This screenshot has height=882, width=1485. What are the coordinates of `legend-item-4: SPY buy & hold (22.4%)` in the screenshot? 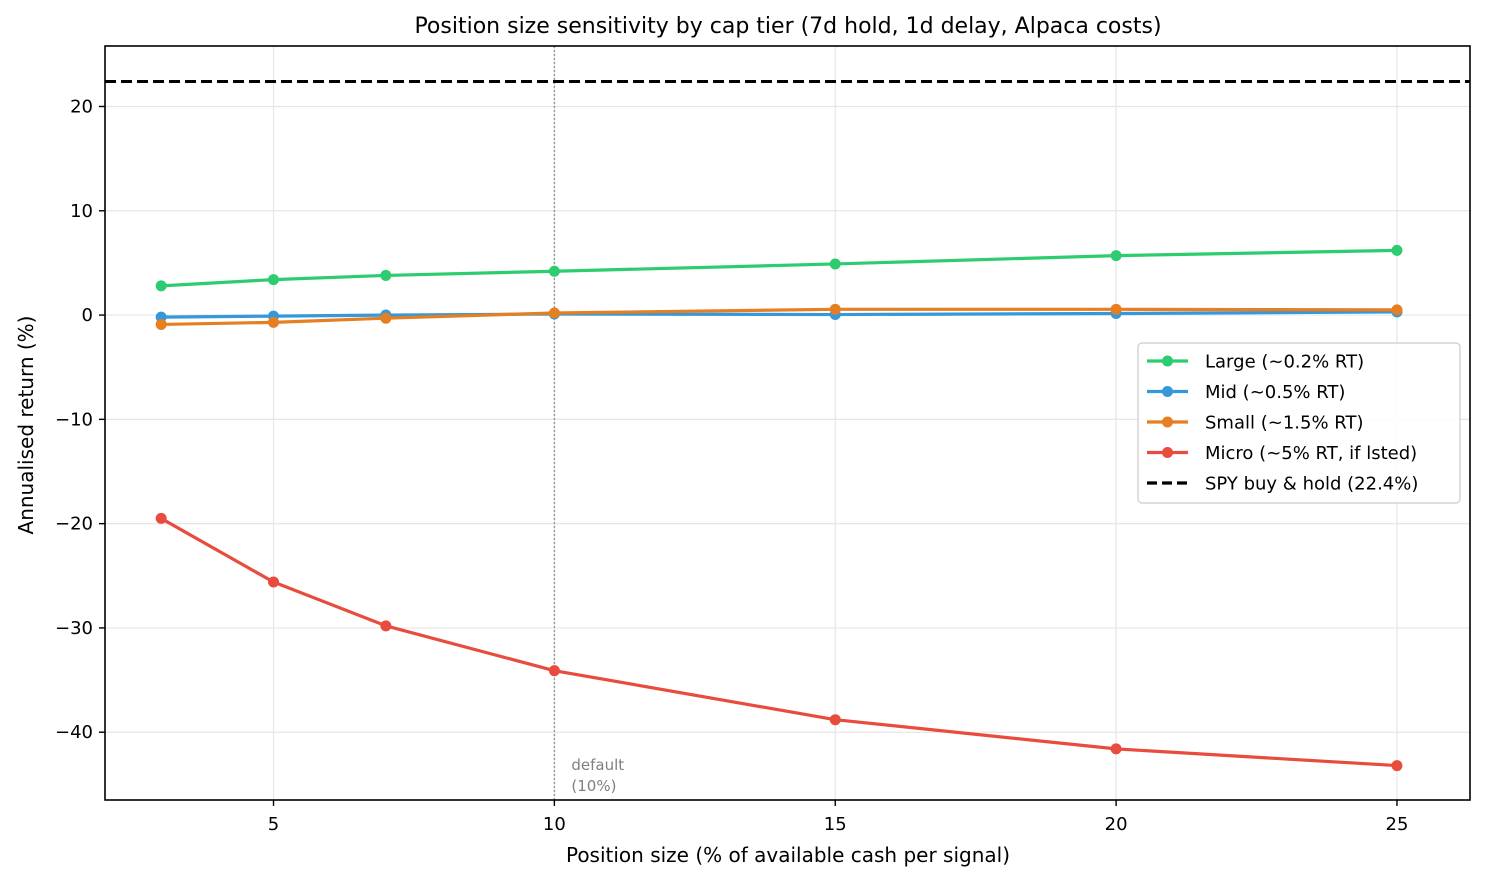 It's located at (1282, 484).